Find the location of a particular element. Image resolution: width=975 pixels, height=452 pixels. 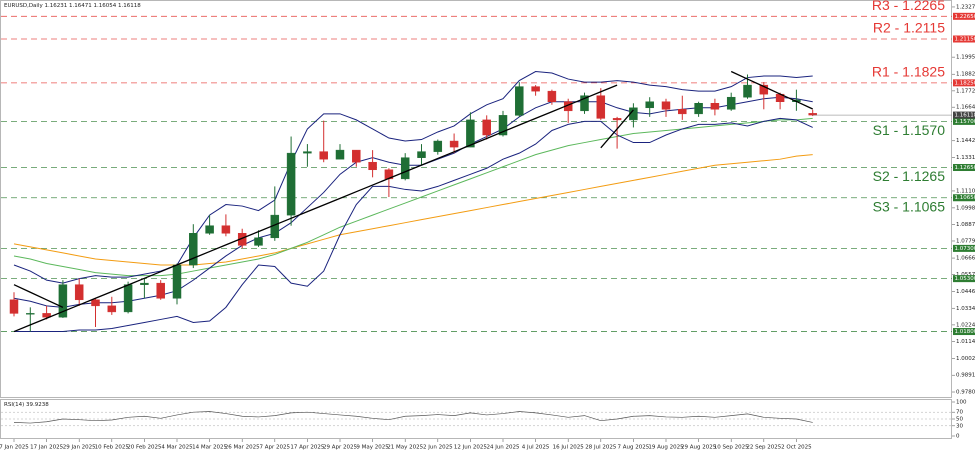

x-tick-label: 2 Jun 2025 is located at coordinates (438, 448).